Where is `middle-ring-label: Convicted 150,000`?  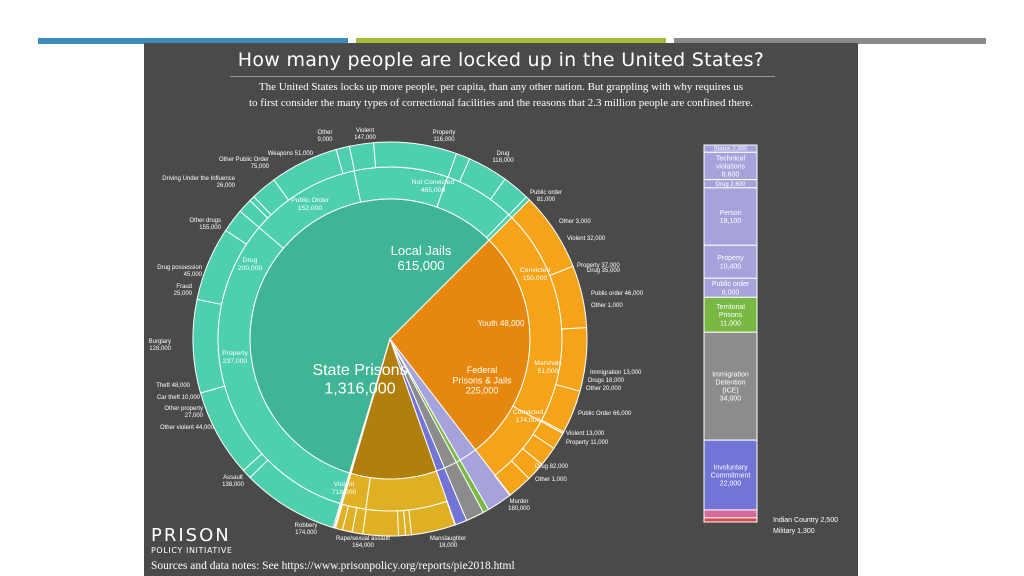 middle-ring-label: Convicted 150,000 is located at coordinates (535, 274).